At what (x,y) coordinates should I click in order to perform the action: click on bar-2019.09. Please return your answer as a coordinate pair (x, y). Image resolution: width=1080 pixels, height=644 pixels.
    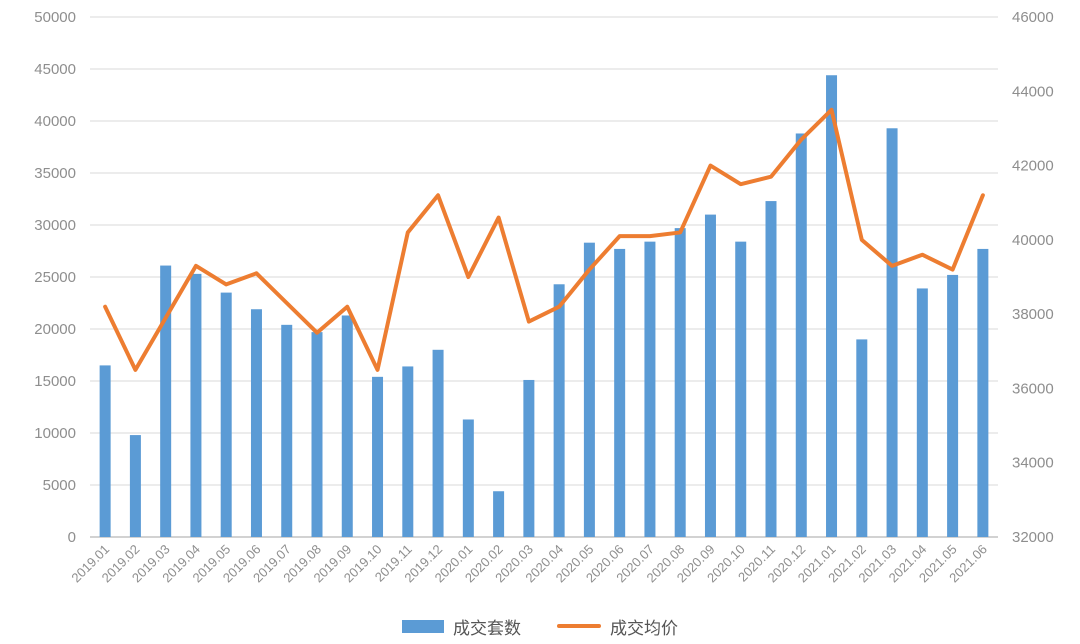
    Looking at the image, I should click on (347, 426).